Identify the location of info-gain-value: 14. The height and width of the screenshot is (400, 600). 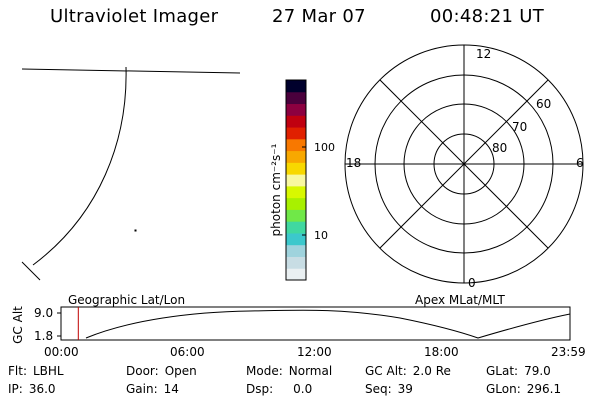
(171, 389).